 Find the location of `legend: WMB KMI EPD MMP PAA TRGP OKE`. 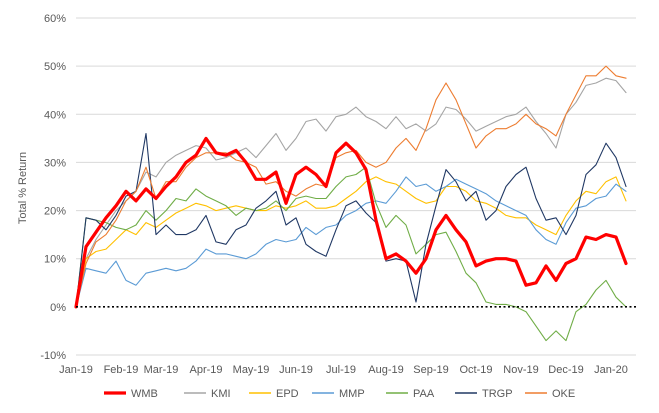

legend: WMB KMI EPD MMP PAA TRGP OKE is located at coordinates (339, 394).